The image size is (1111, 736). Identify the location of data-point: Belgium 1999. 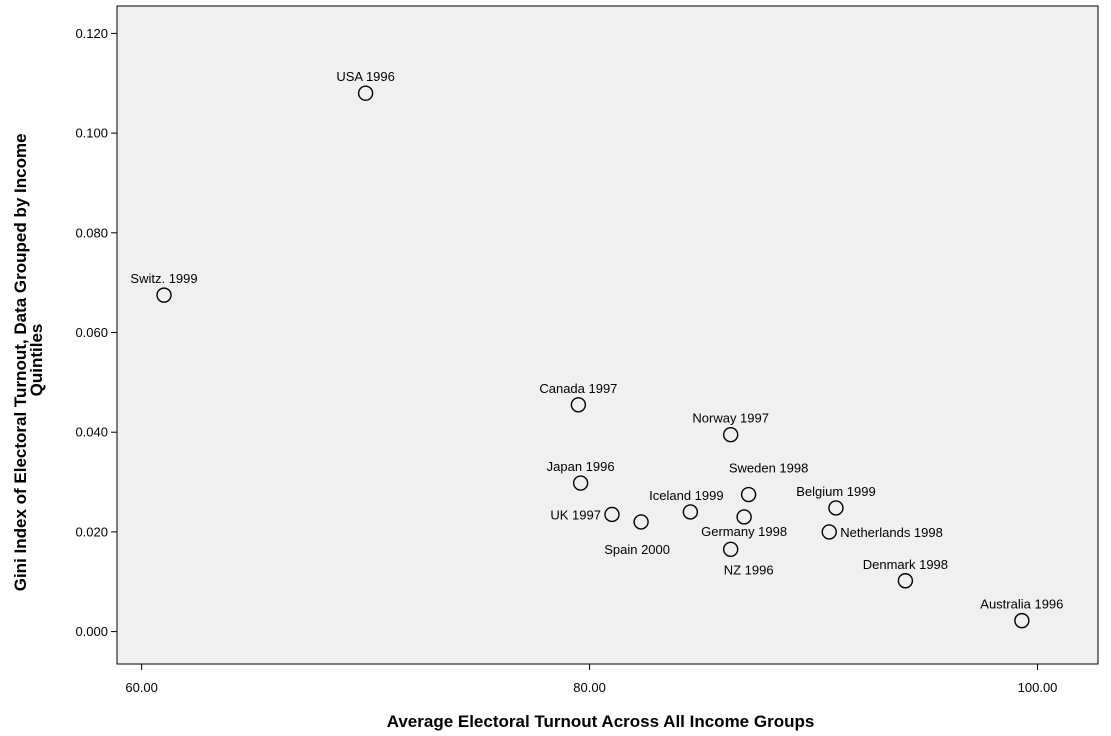
(836, 500).